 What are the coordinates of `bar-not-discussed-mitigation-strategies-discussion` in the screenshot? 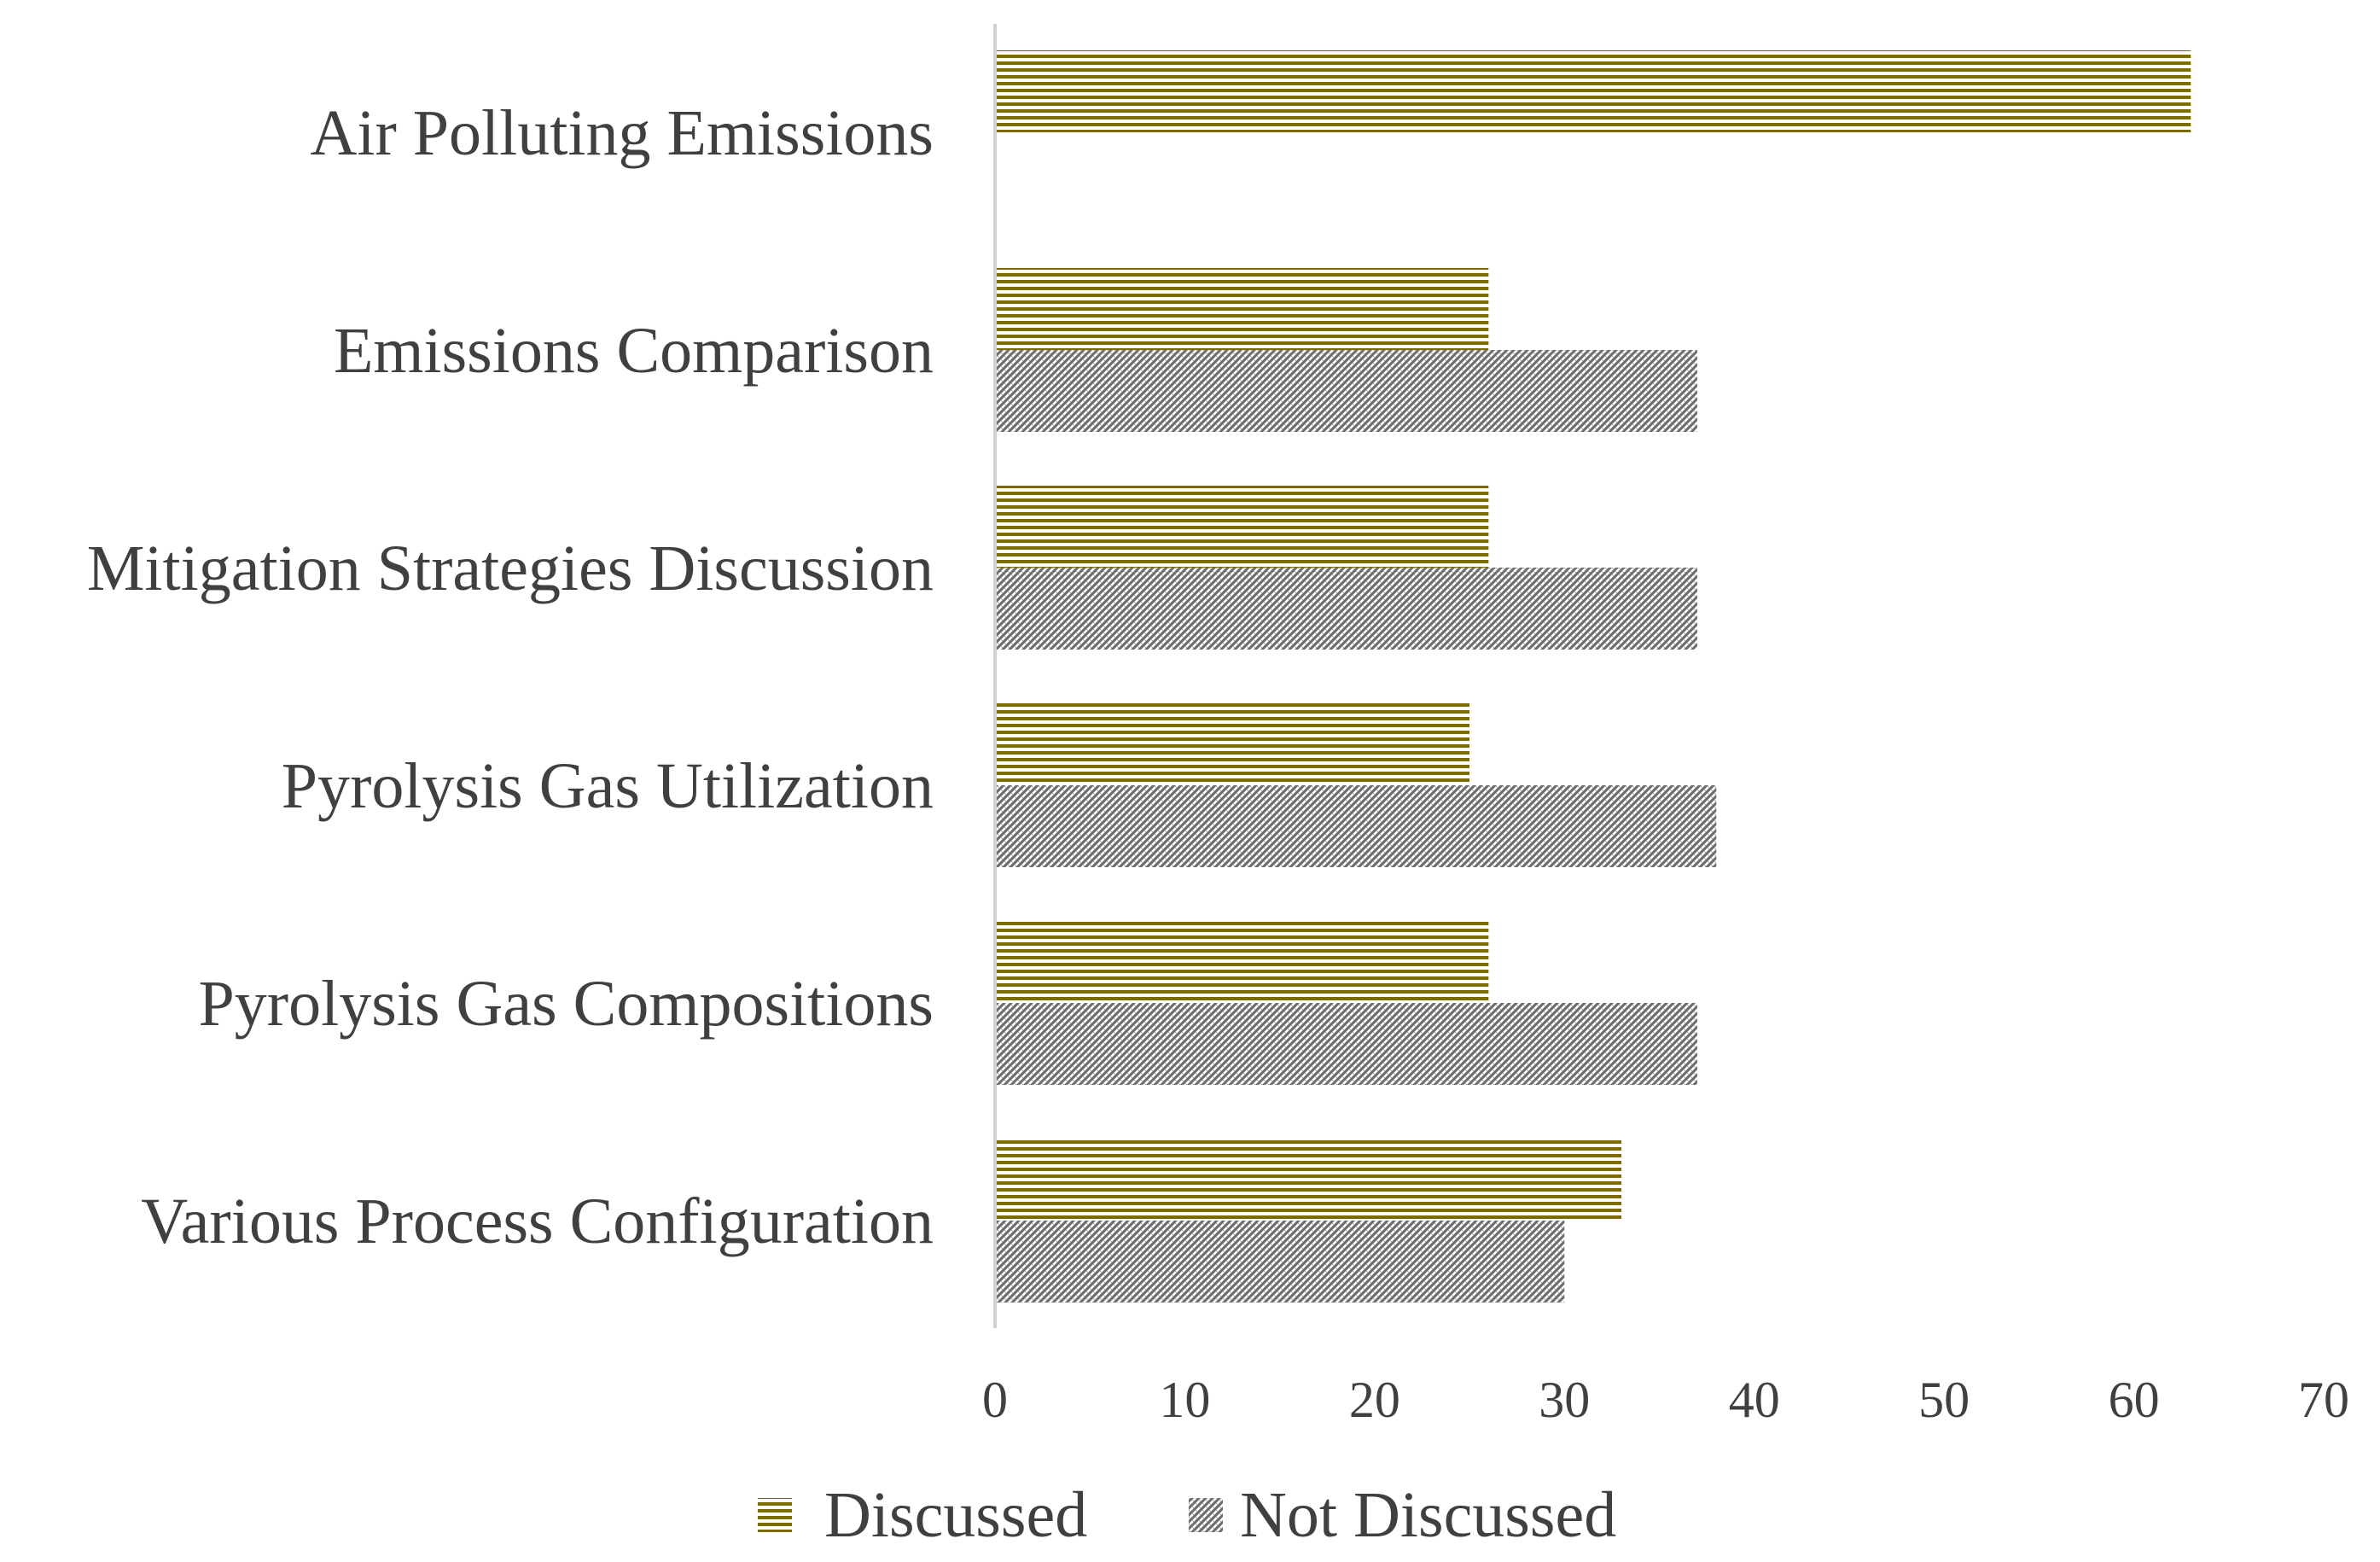 It's located at (1346, 609).